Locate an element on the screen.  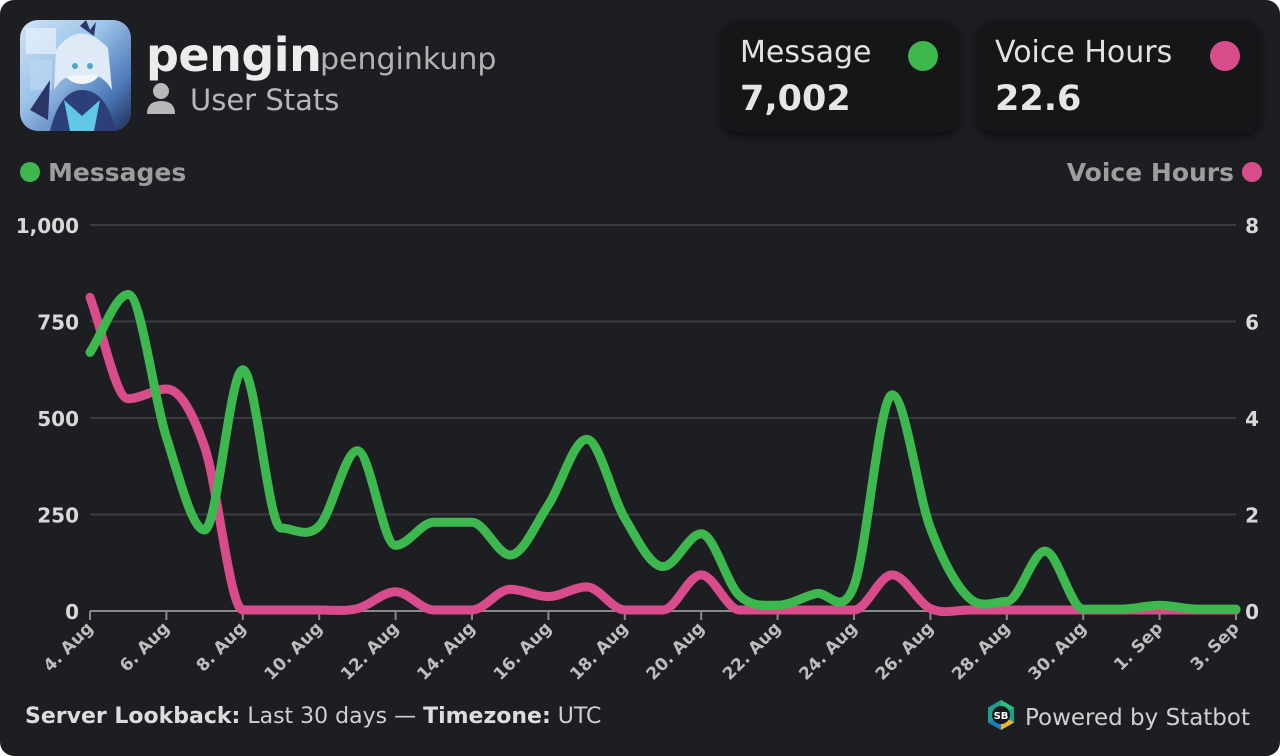
x-tick-label: 22. Aug is located at coordinates (752, 651).